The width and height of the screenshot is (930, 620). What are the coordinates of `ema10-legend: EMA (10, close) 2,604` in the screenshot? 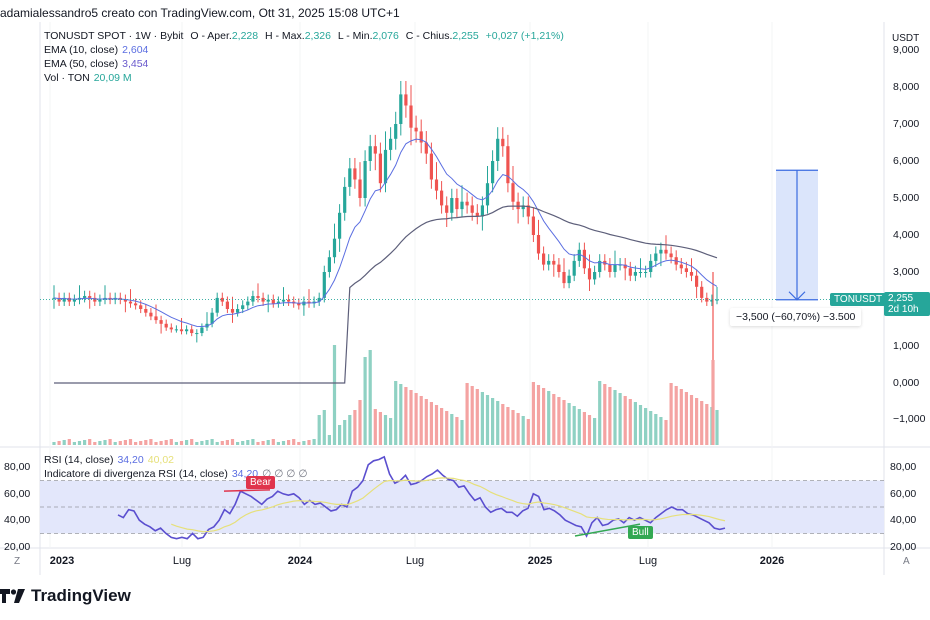 It's located at (98, 50).